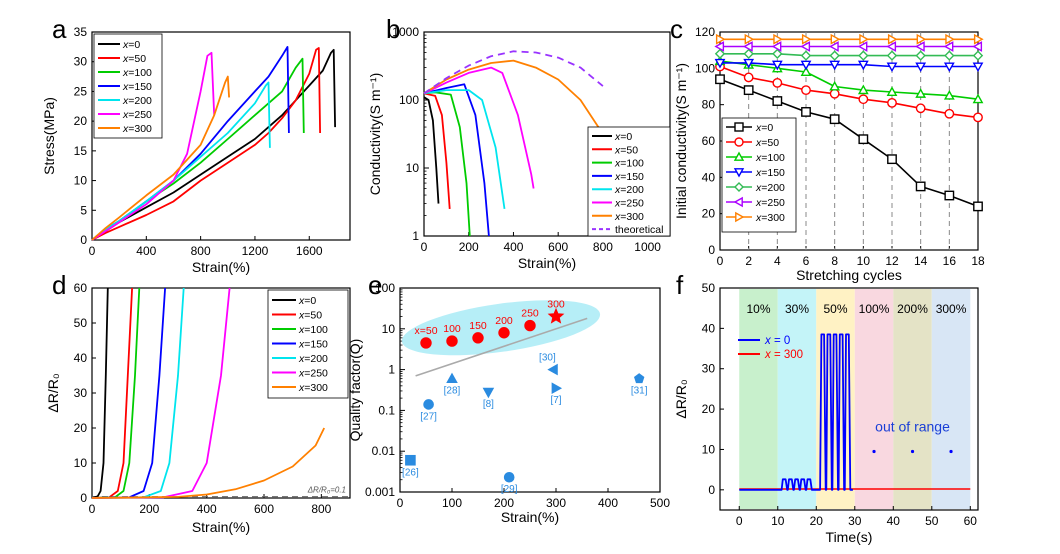  What do you see at coordinates (81, 91) in the screenshot?
I see `y-tick-label: 25` at bounding box center [81, 91].